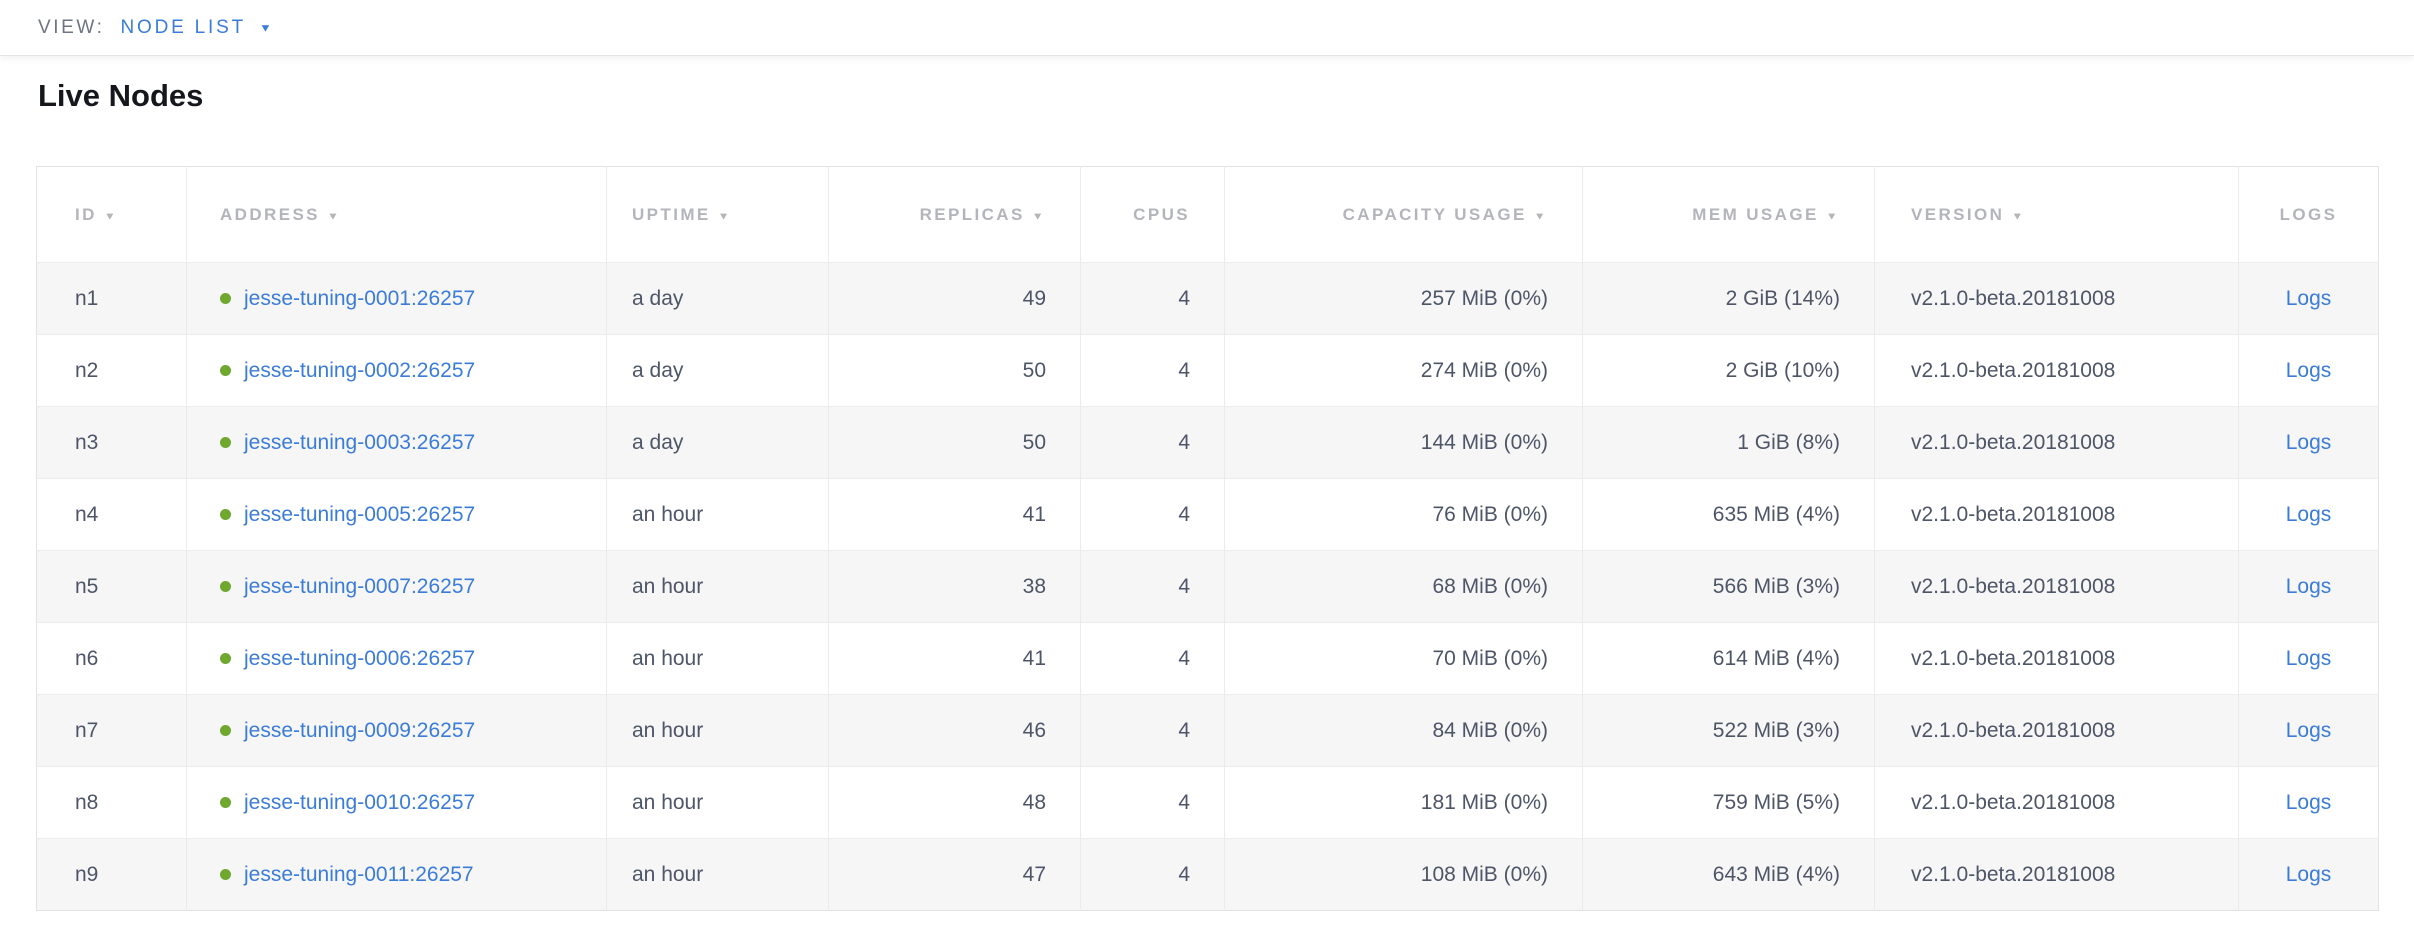  I want to click on column-header-version: VERSION ▼, so click(2056, 214).